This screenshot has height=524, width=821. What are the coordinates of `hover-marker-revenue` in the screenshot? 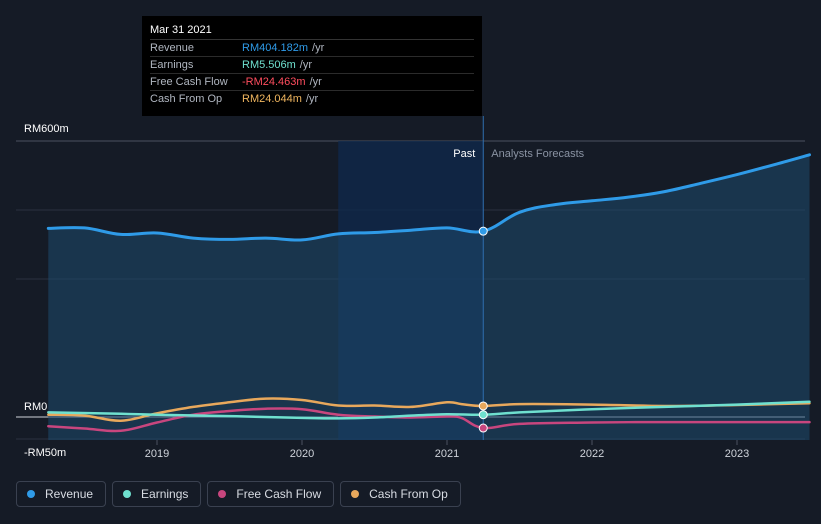 It's located at (483, 231).